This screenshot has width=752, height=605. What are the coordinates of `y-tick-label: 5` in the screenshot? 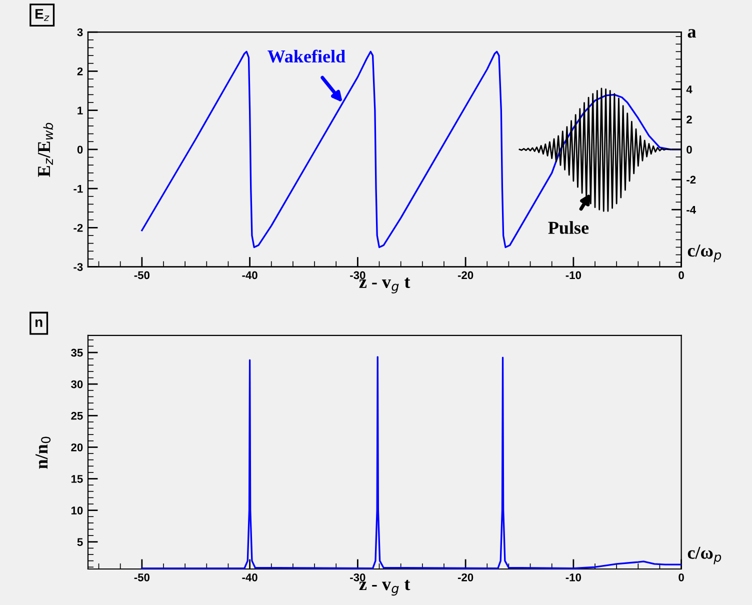 It's located at (80, 542).